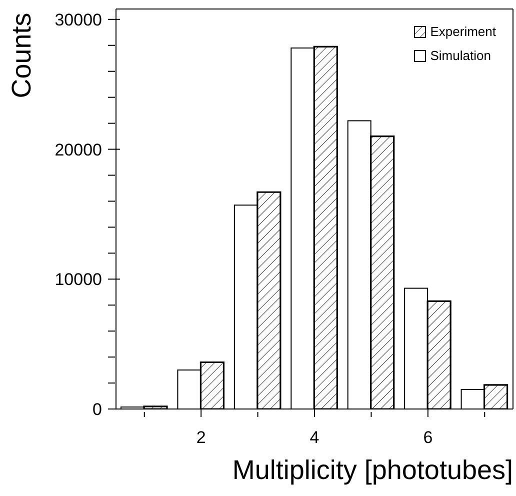 The width and height of the screenshot is (516, 496). I want to click on y-tick-label: 20000, so click(78, 150).